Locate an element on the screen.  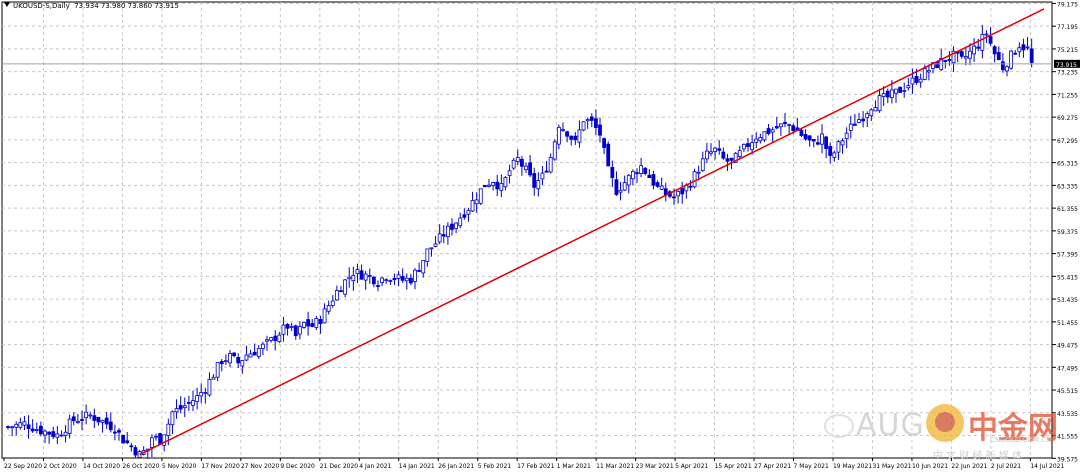
header-symbol: UKOUSD-S is located at coordinates (31, 6).